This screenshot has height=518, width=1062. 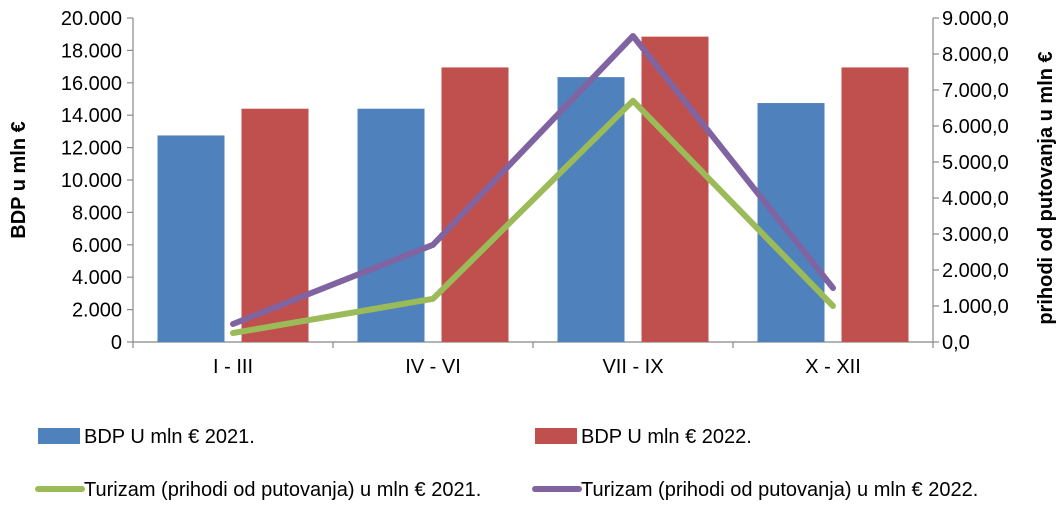 What do you see at coordinates (97, 246) in the screenshot?
I see `y-tick-label: 6.000` at bounding box center [97, 246].